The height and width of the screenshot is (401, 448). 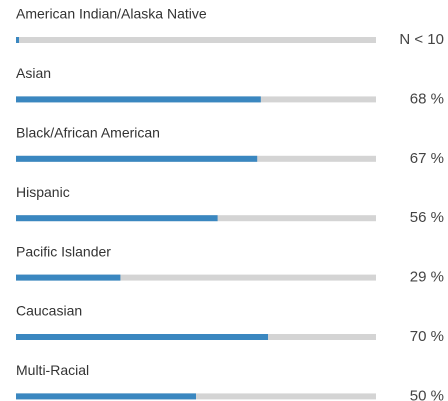 I want to click on min-indicator, so click(x=17, y=40).